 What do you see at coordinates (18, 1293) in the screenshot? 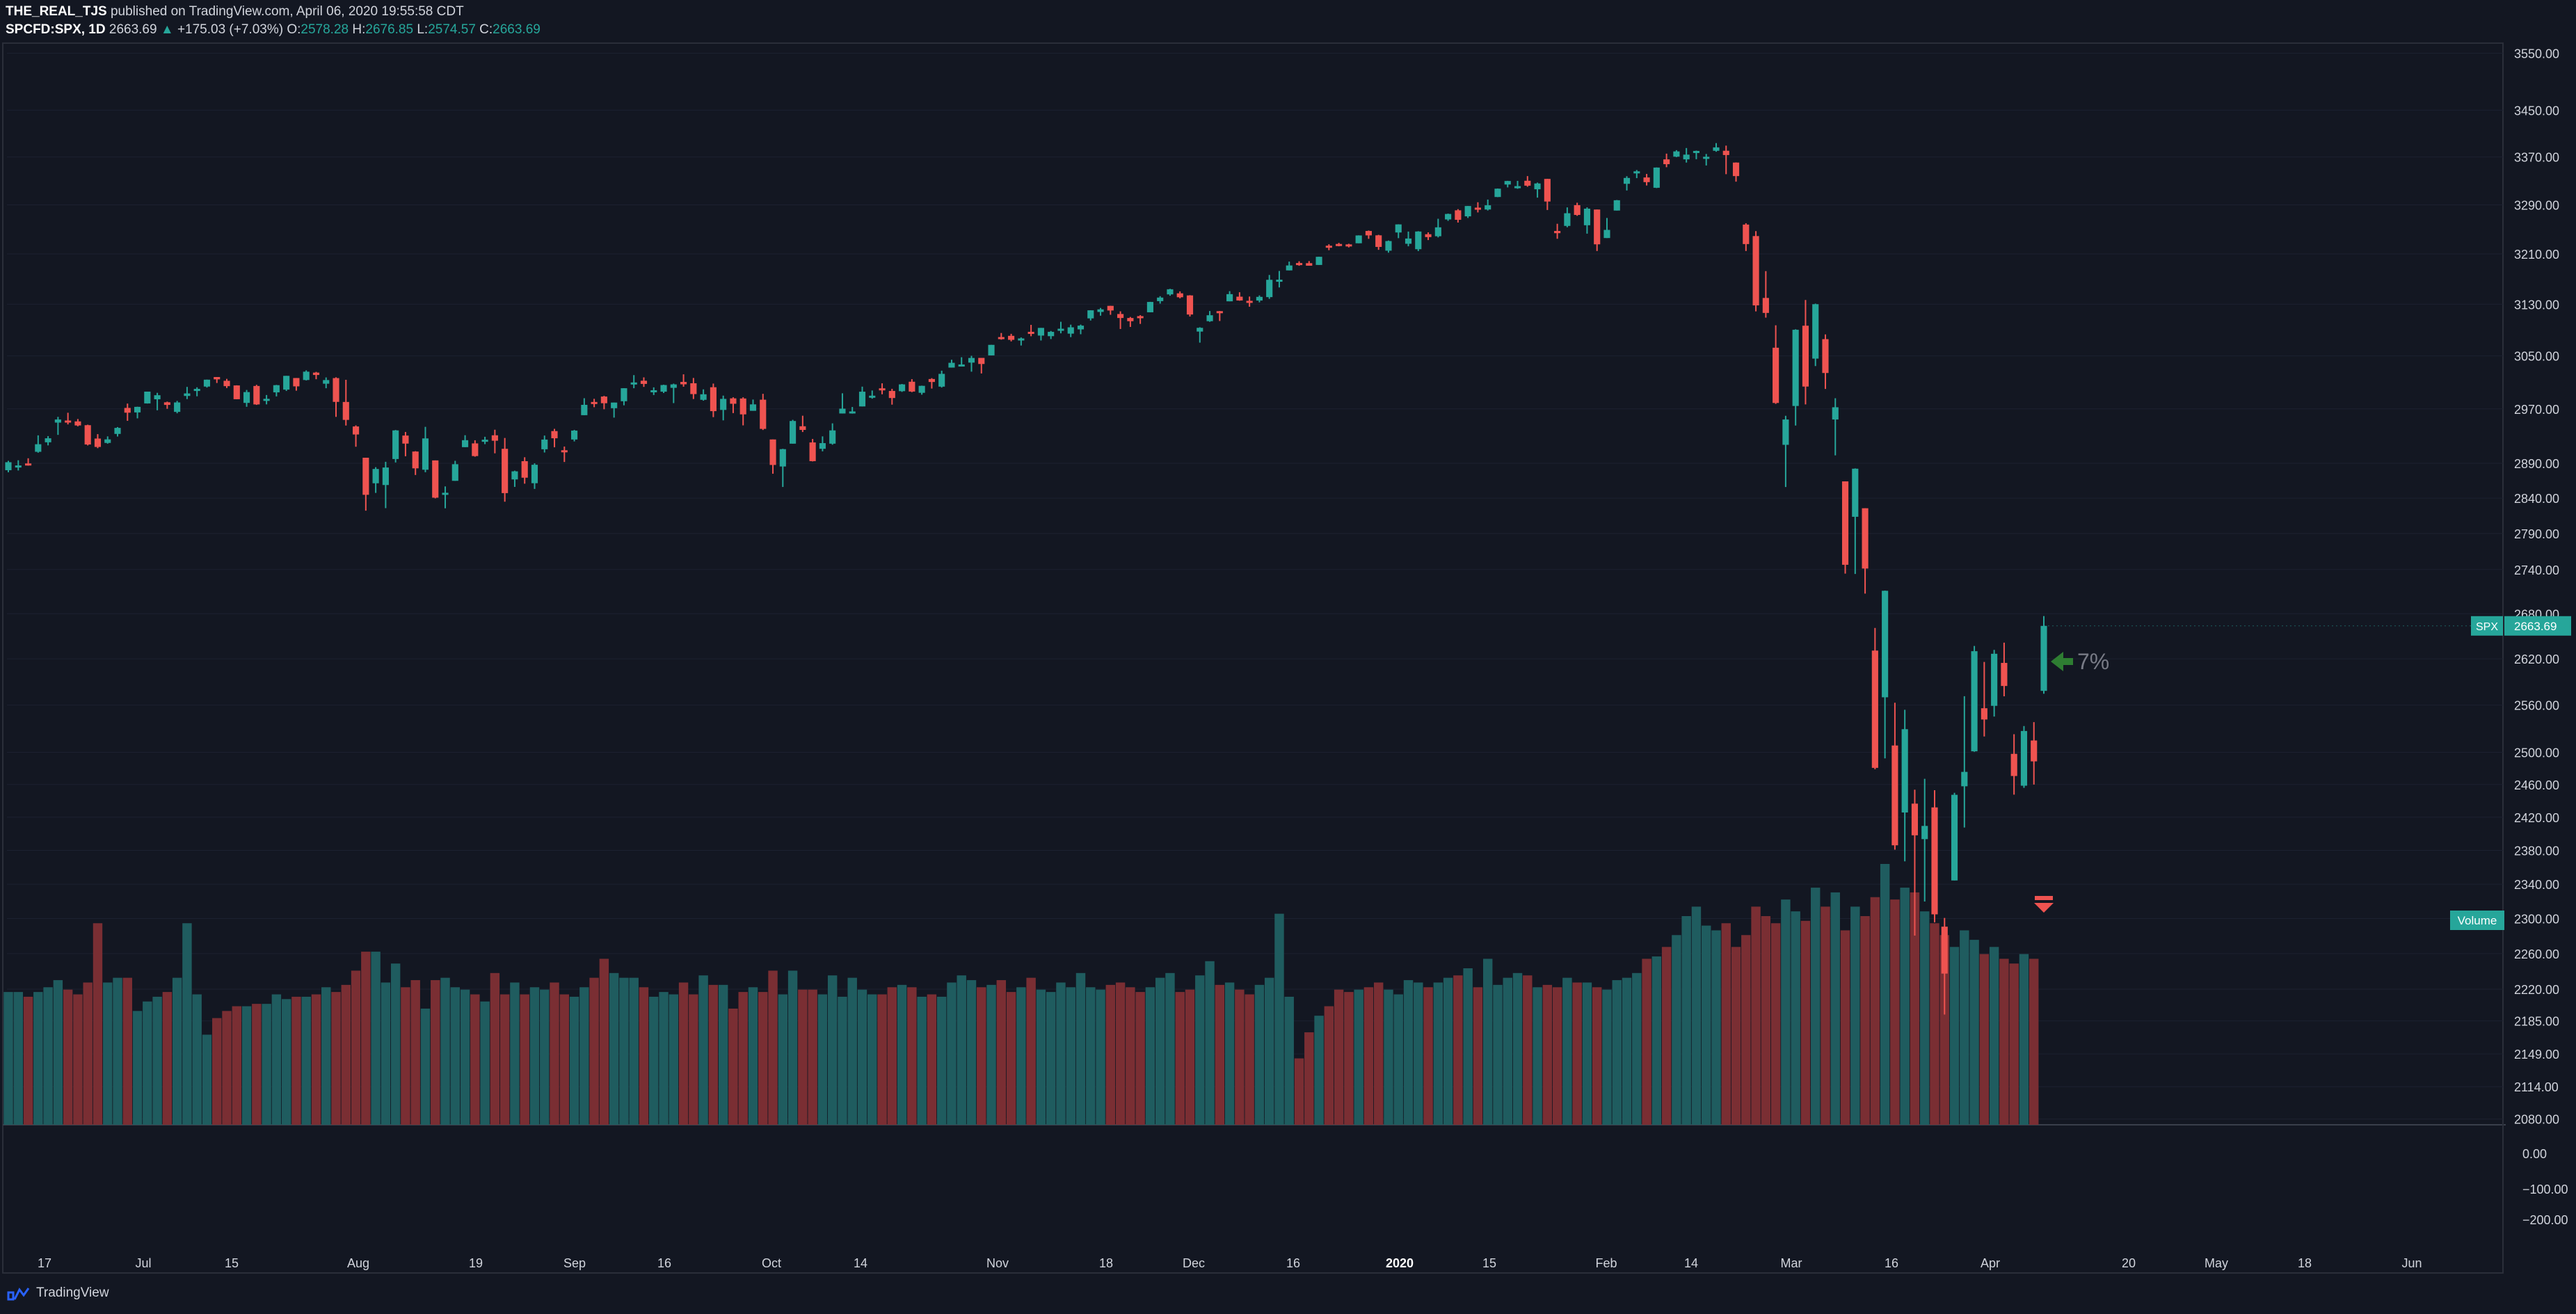
I see `tradingview-logo-icon` at bounding box center [18, 1293].